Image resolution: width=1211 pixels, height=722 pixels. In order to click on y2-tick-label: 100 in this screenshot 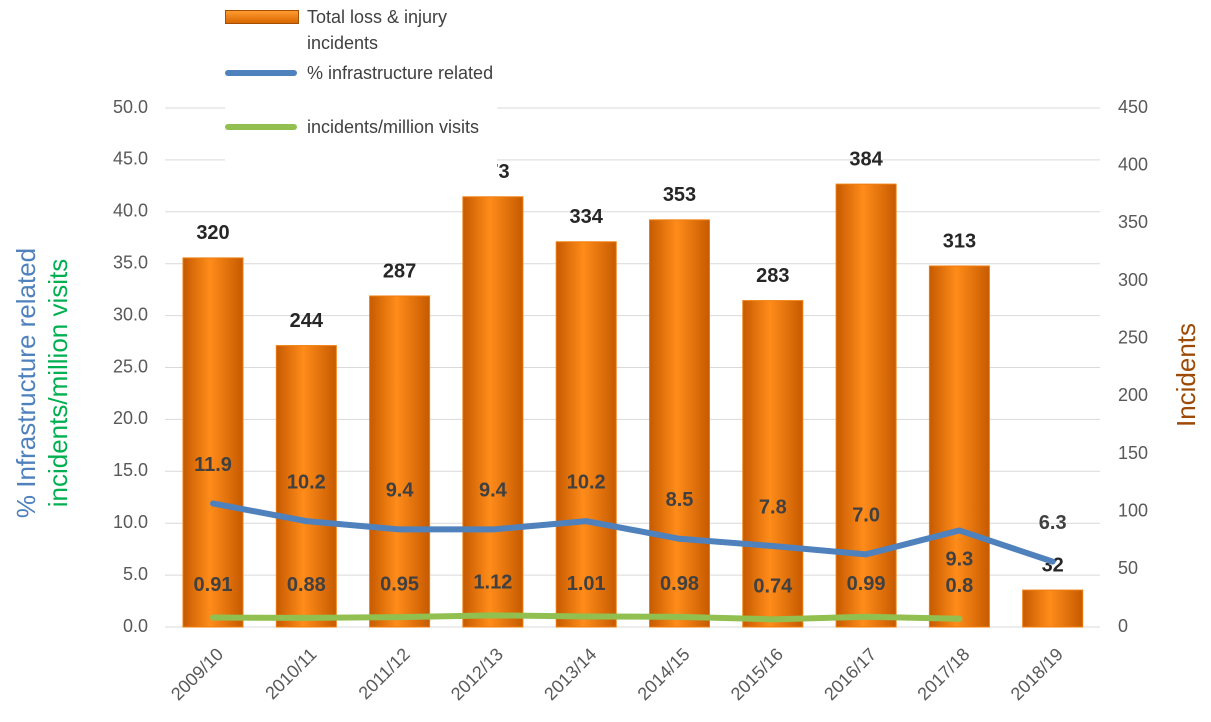, I will do `click(1133, 510)`.